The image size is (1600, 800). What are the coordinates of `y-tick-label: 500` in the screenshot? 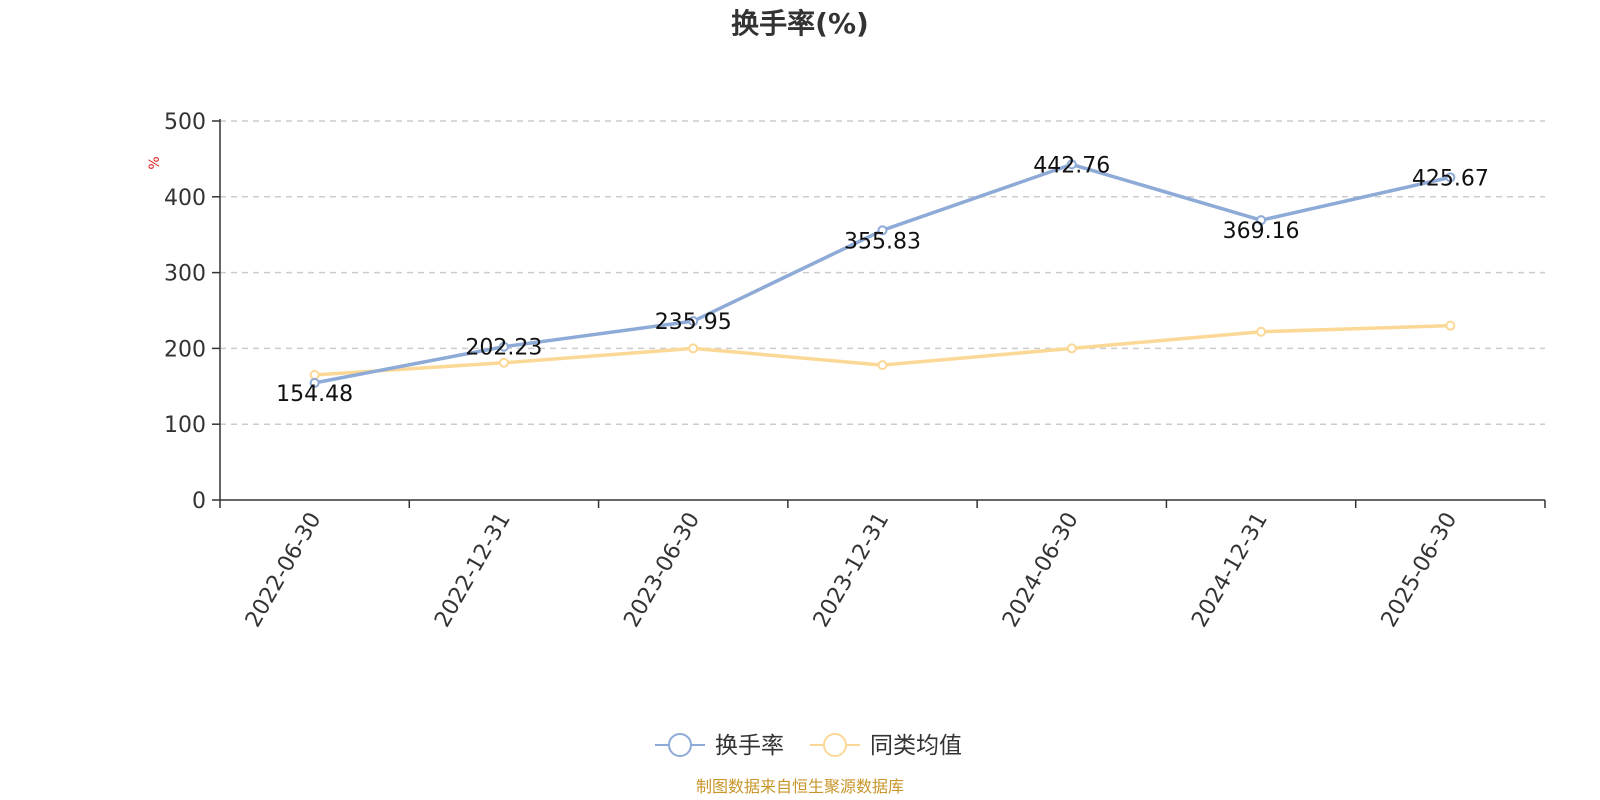 It's located at (185, 122).